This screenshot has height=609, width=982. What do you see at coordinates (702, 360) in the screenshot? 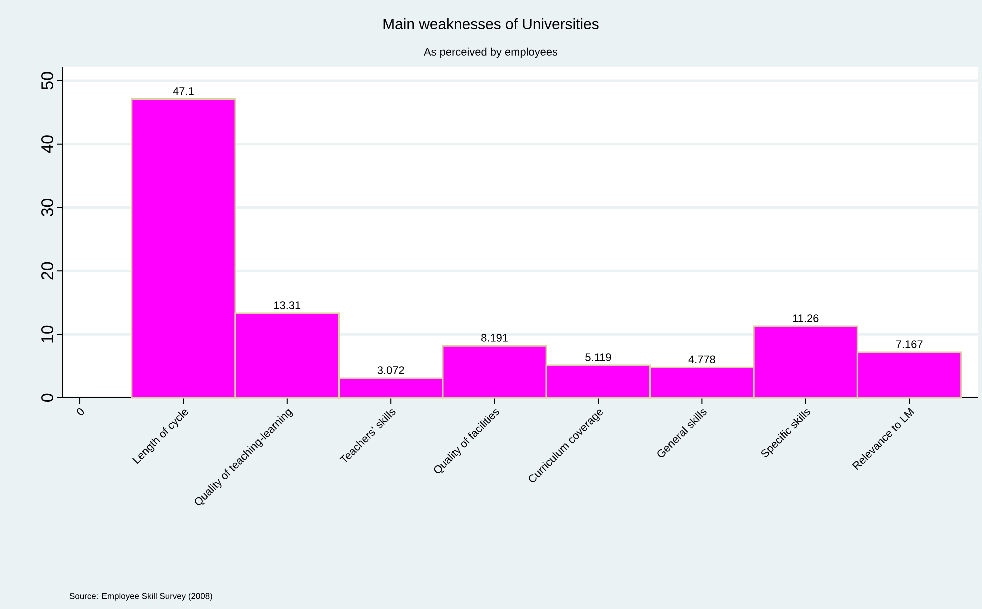
I see `data-label: 4.778` at bounding box center [702, 360].